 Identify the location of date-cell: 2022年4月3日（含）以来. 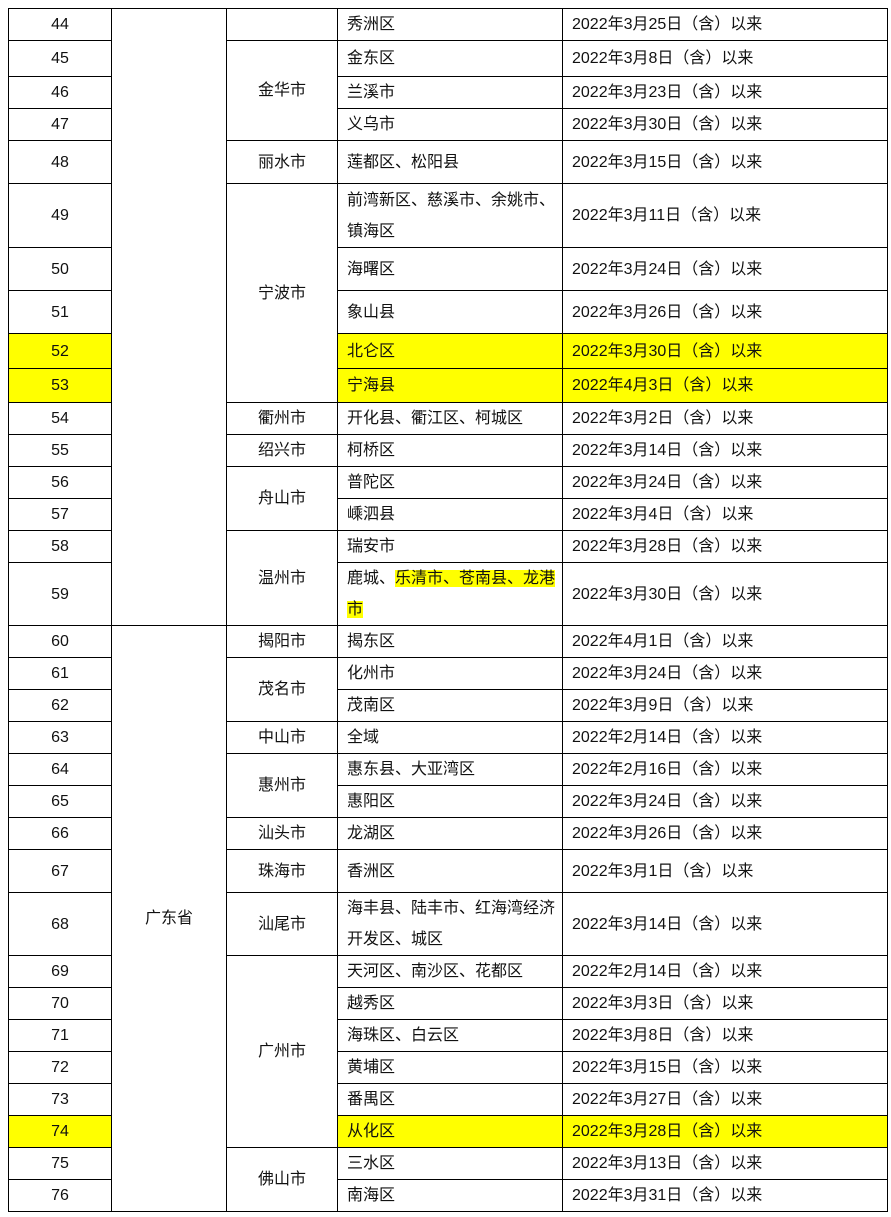
(725, 385).